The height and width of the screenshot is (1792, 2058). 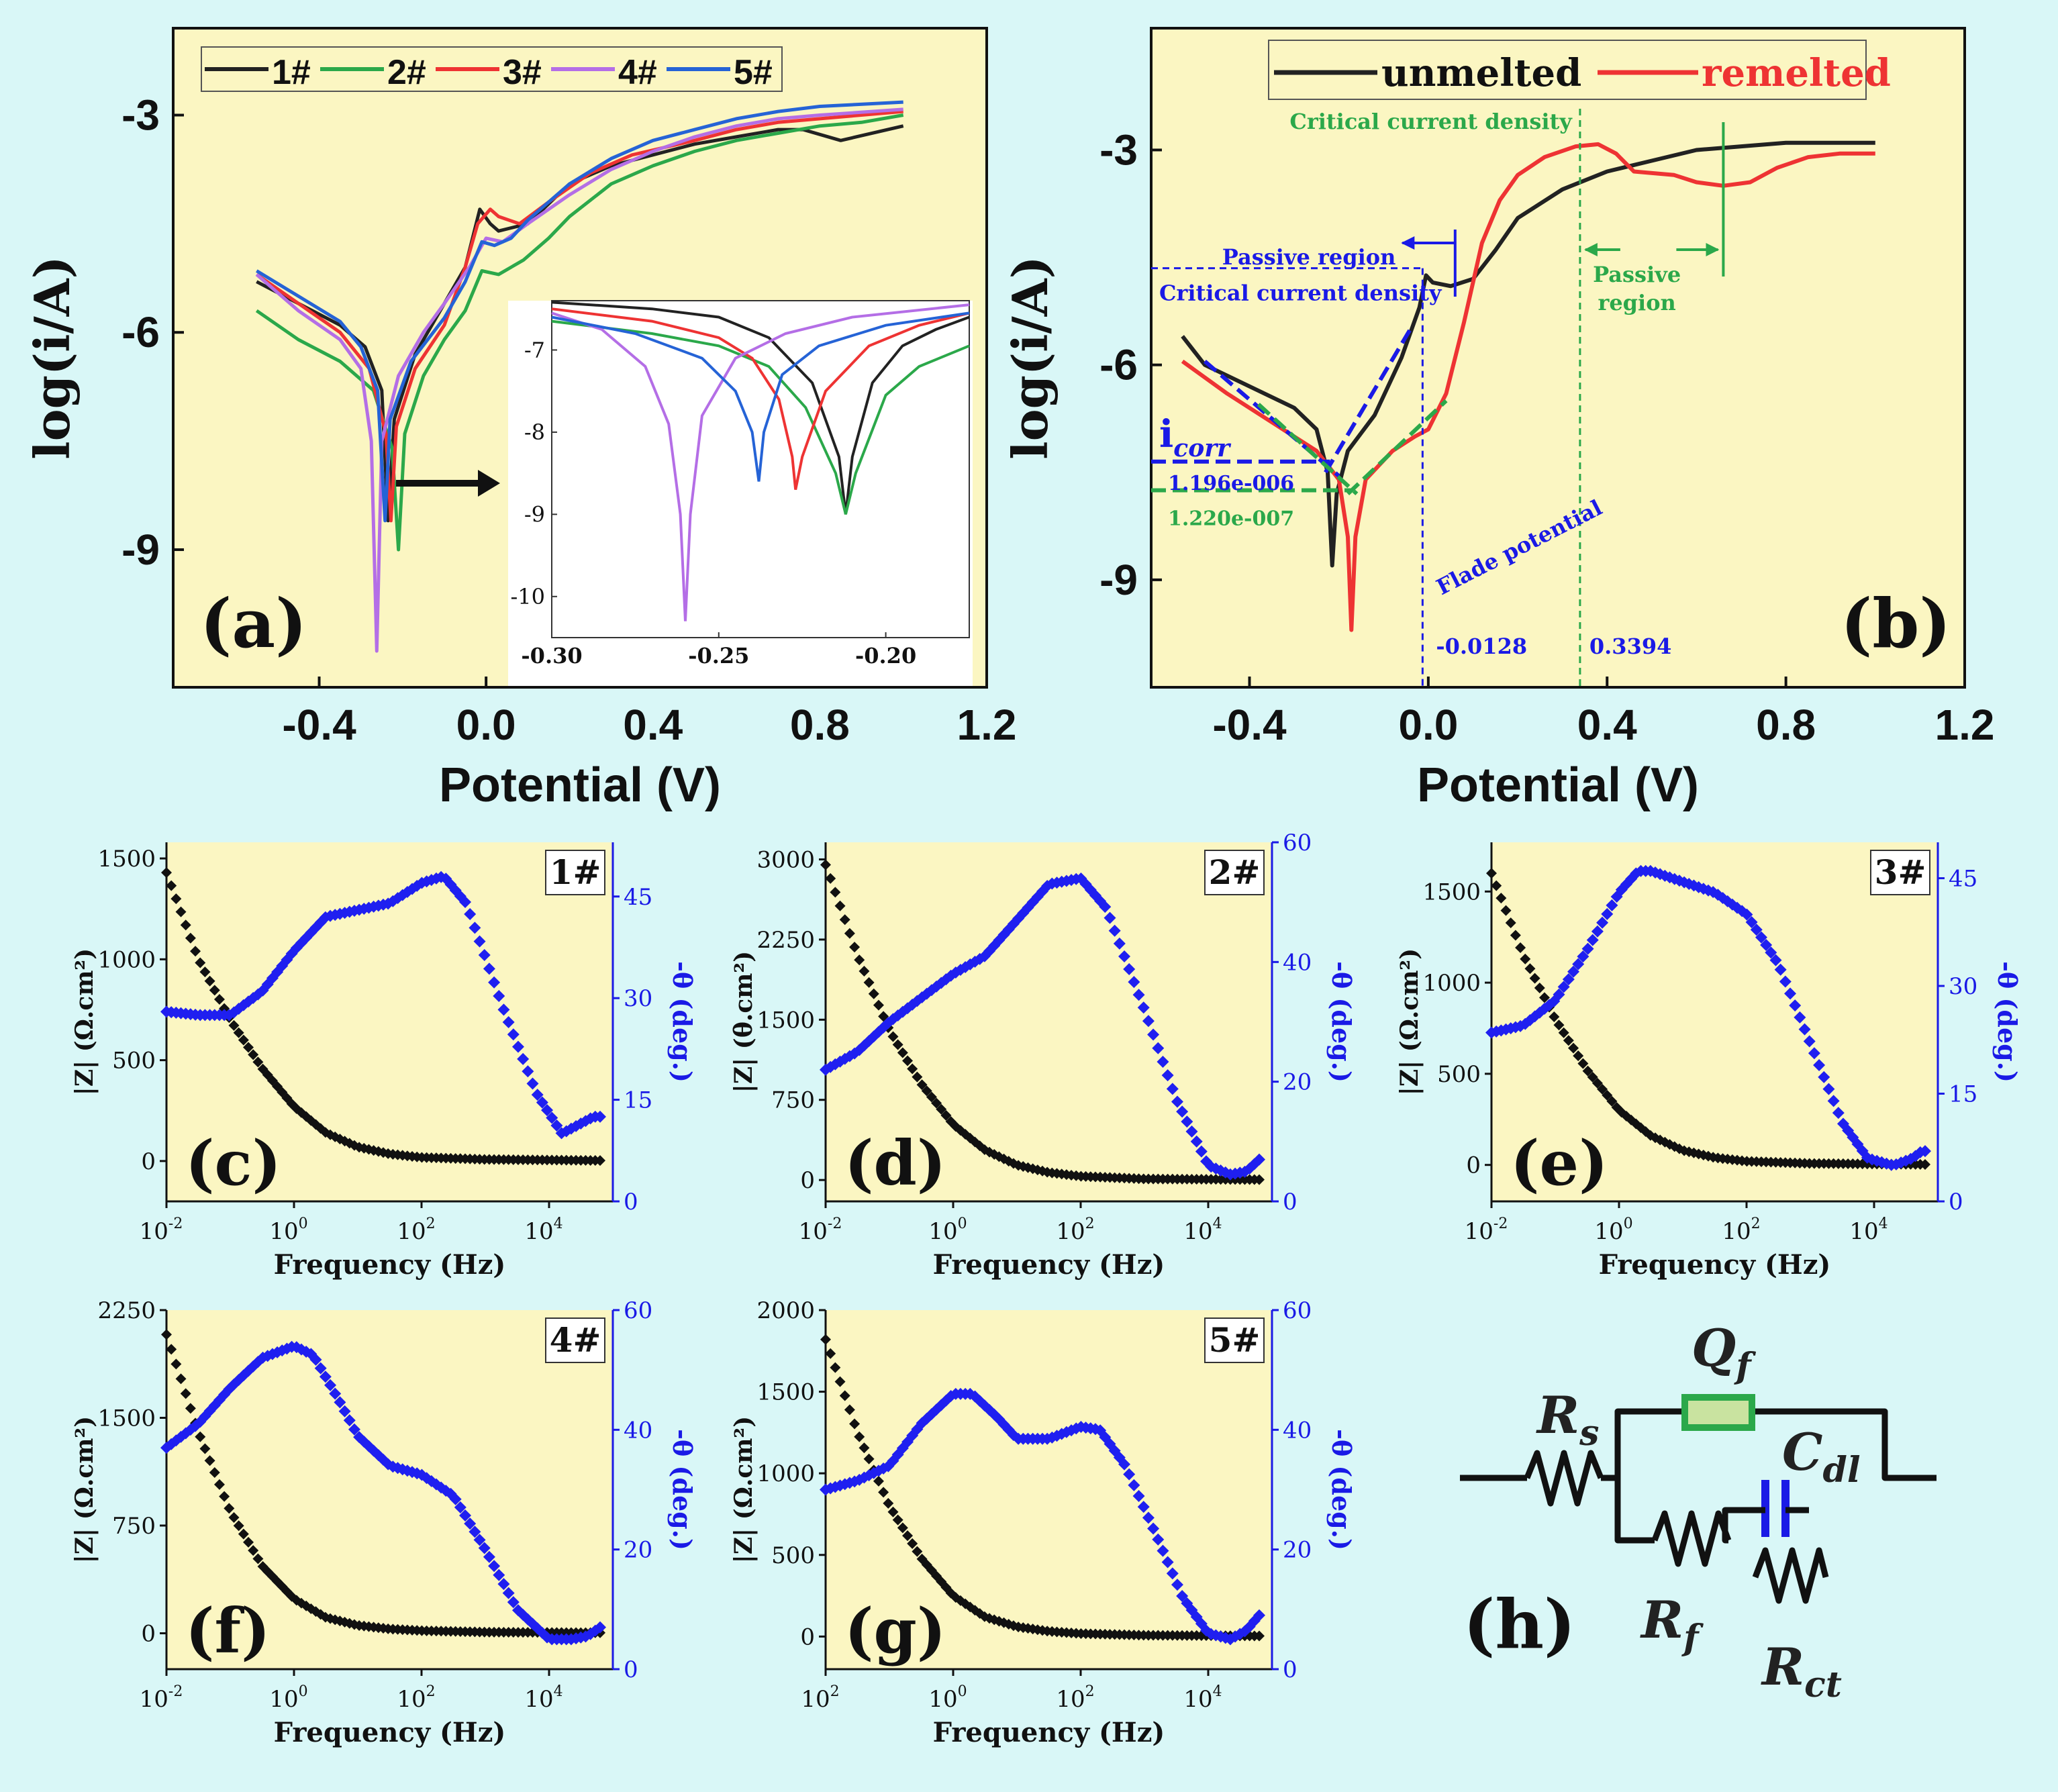 I want to click on y-tick-label-b: -3, so click(x=1118, y=150).